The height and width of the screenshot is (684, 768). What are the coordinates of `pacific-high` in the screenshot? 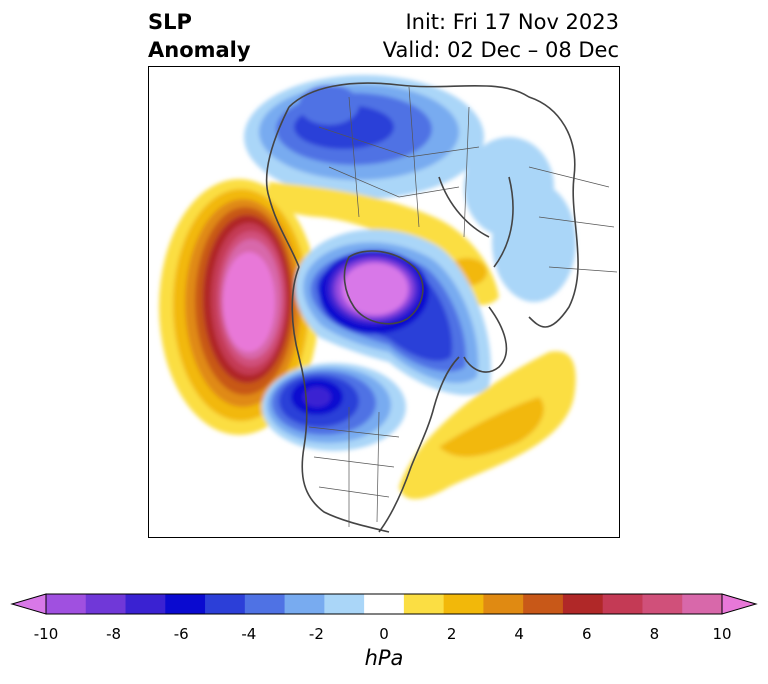 It's located at (239, 307).